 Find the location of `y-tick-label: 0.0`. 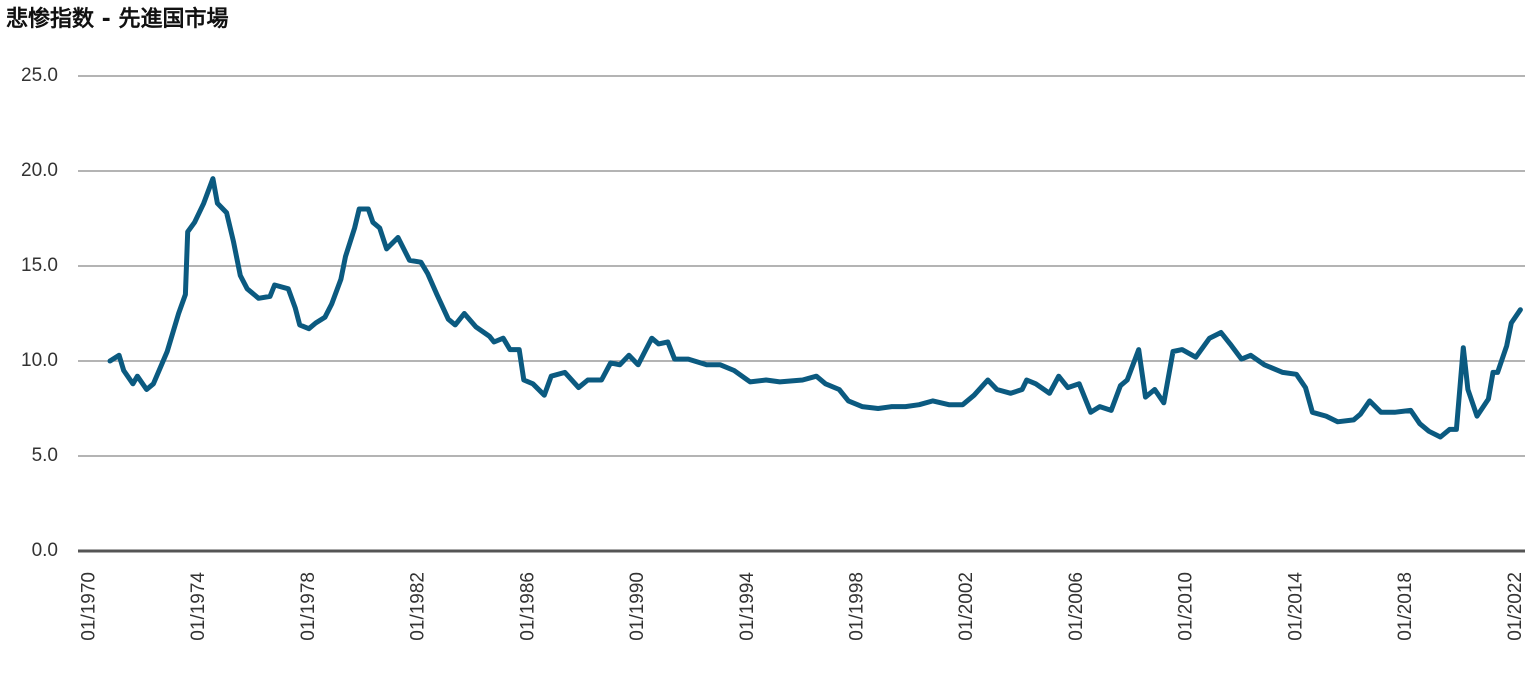

y-tick-label: 0.0 is located at coordinates (45, 550).